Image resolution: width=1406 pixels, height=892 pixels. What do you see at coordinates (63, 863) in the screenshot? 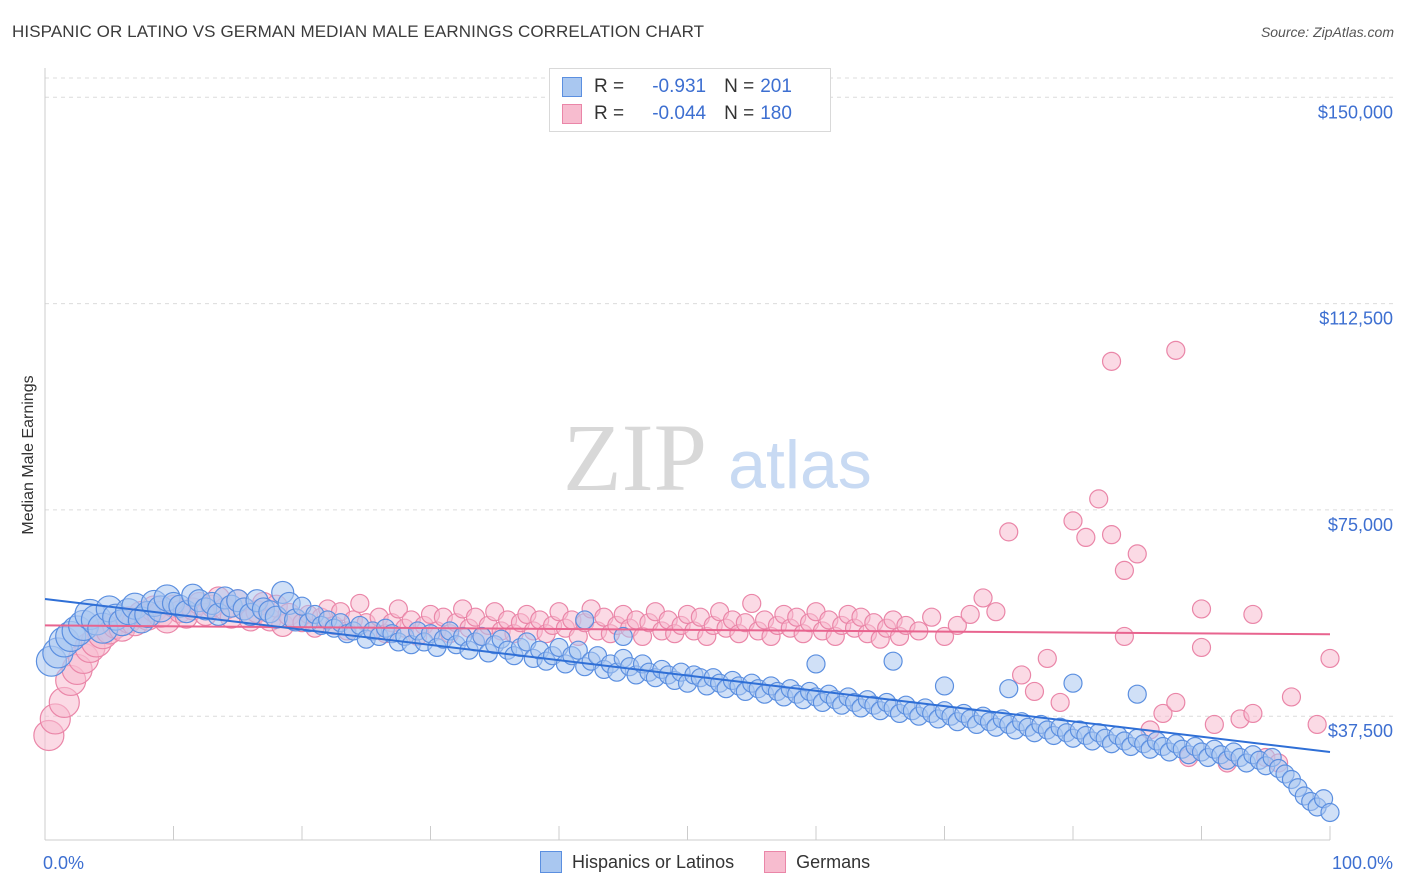
I see `x-tick-label: 0.0%` at bounding box center [63, 863].